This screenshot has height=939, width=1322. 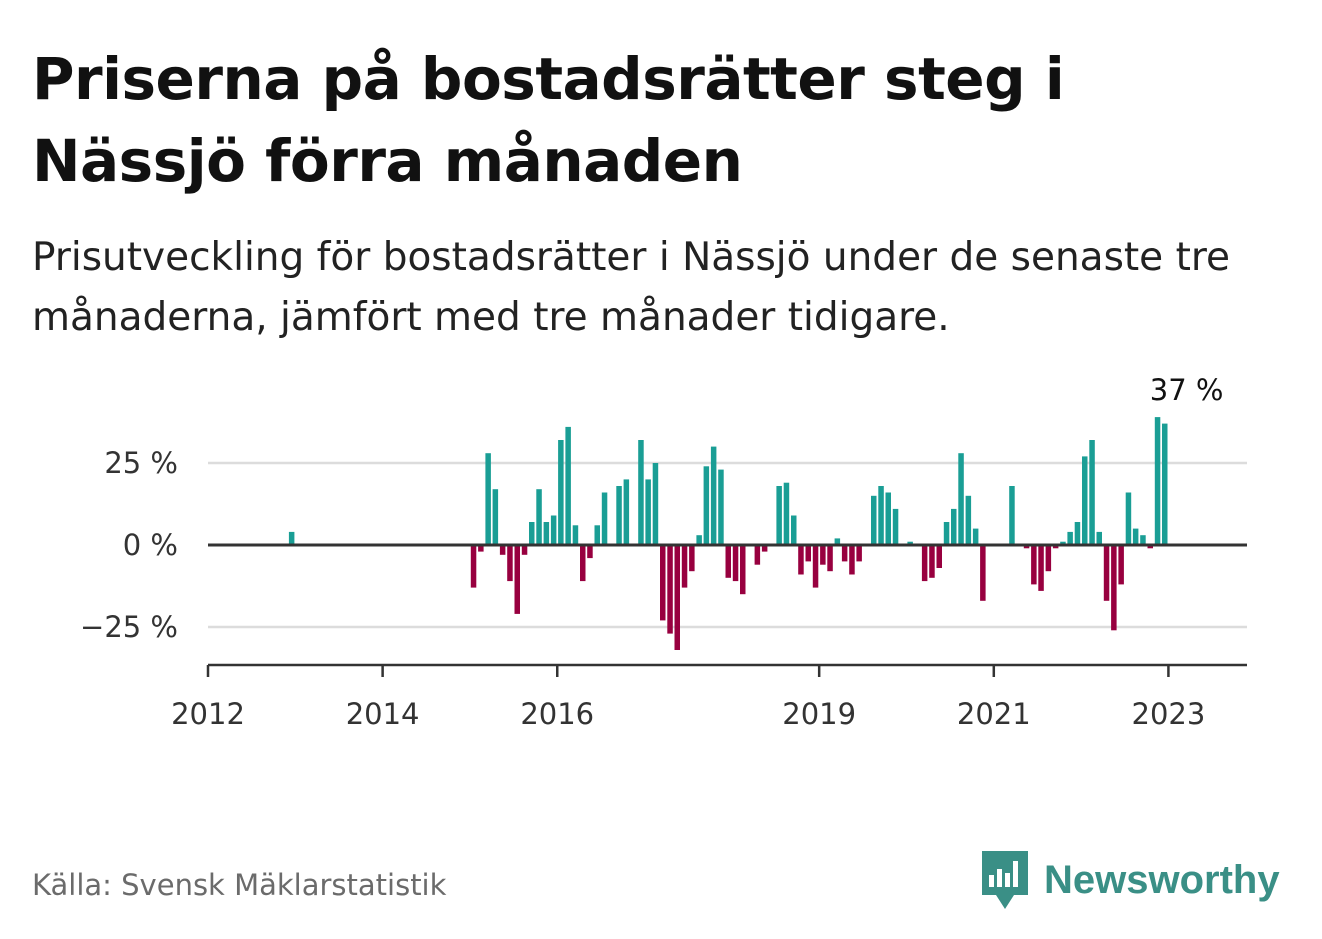 I want to click on axes, so click(x=726, y=610).